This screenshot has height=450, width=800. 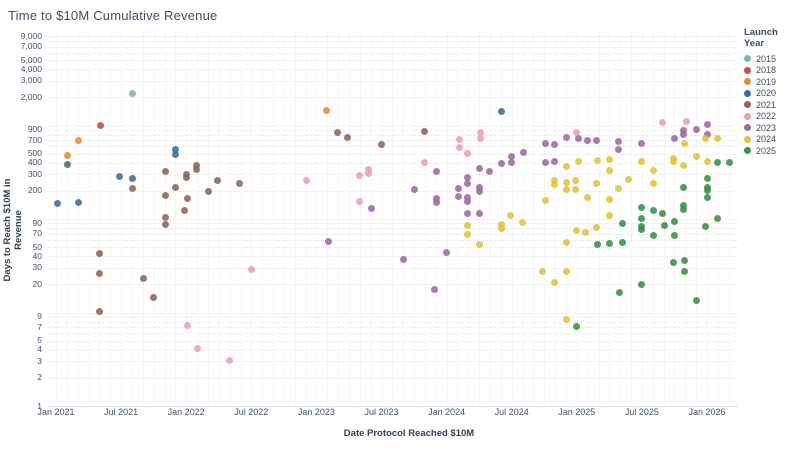 I want to click on legend-item-2020: 2020, so click(x=772, y=94).